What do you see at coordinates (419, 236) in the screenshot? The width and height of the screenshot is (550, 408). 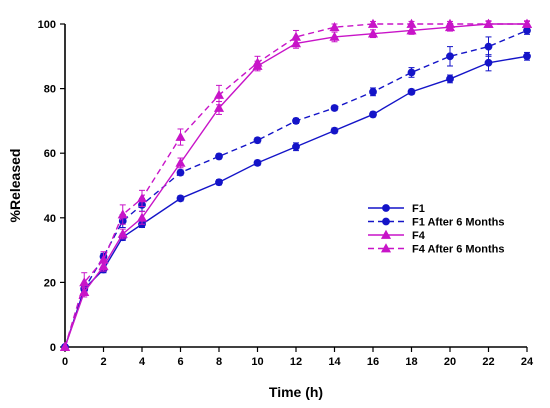 I see `legend-label: F4` at bounding box center [419, 236].